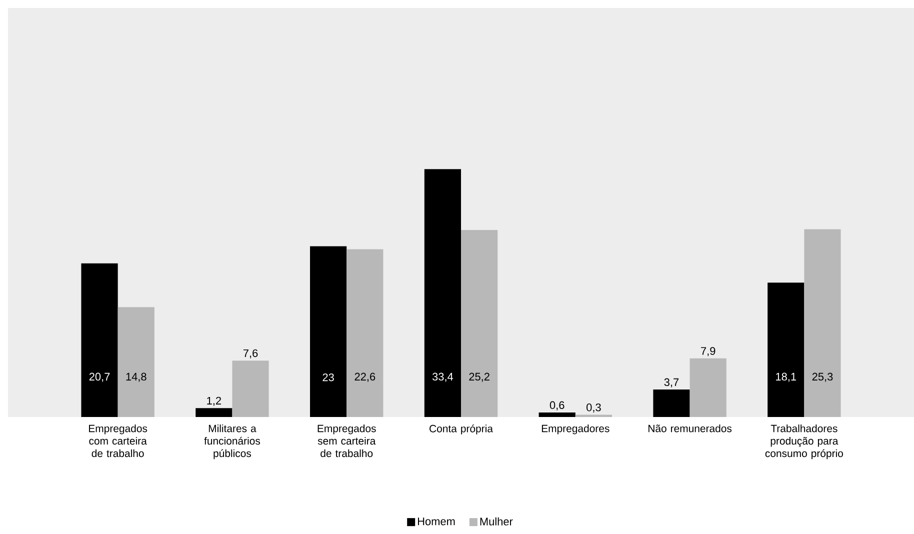 The image size is (914, 534). What do you see at coordinates (136, 377) in the screenshot?
I see `data-label: 14,8` at bounding box center [136, 377].